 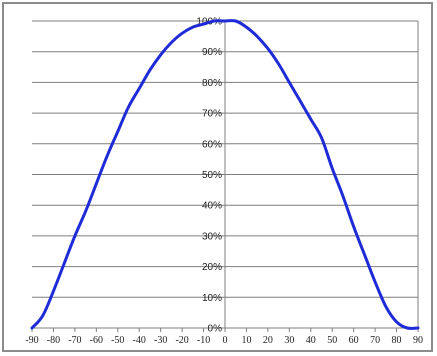 I want to click on y-tick-label: 70%, so click(x=212, y=114).